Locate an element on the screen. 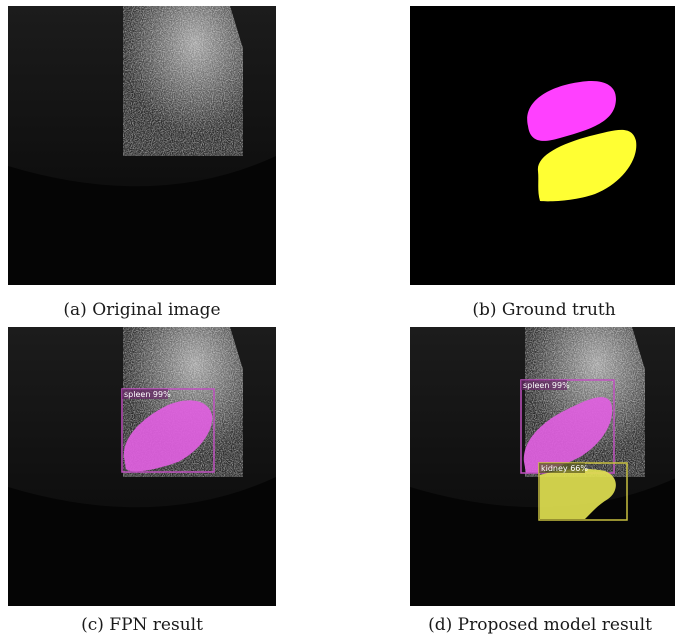 This screenshot has width=675, height=644. spleen-mask is located at coordinates (571, 111).